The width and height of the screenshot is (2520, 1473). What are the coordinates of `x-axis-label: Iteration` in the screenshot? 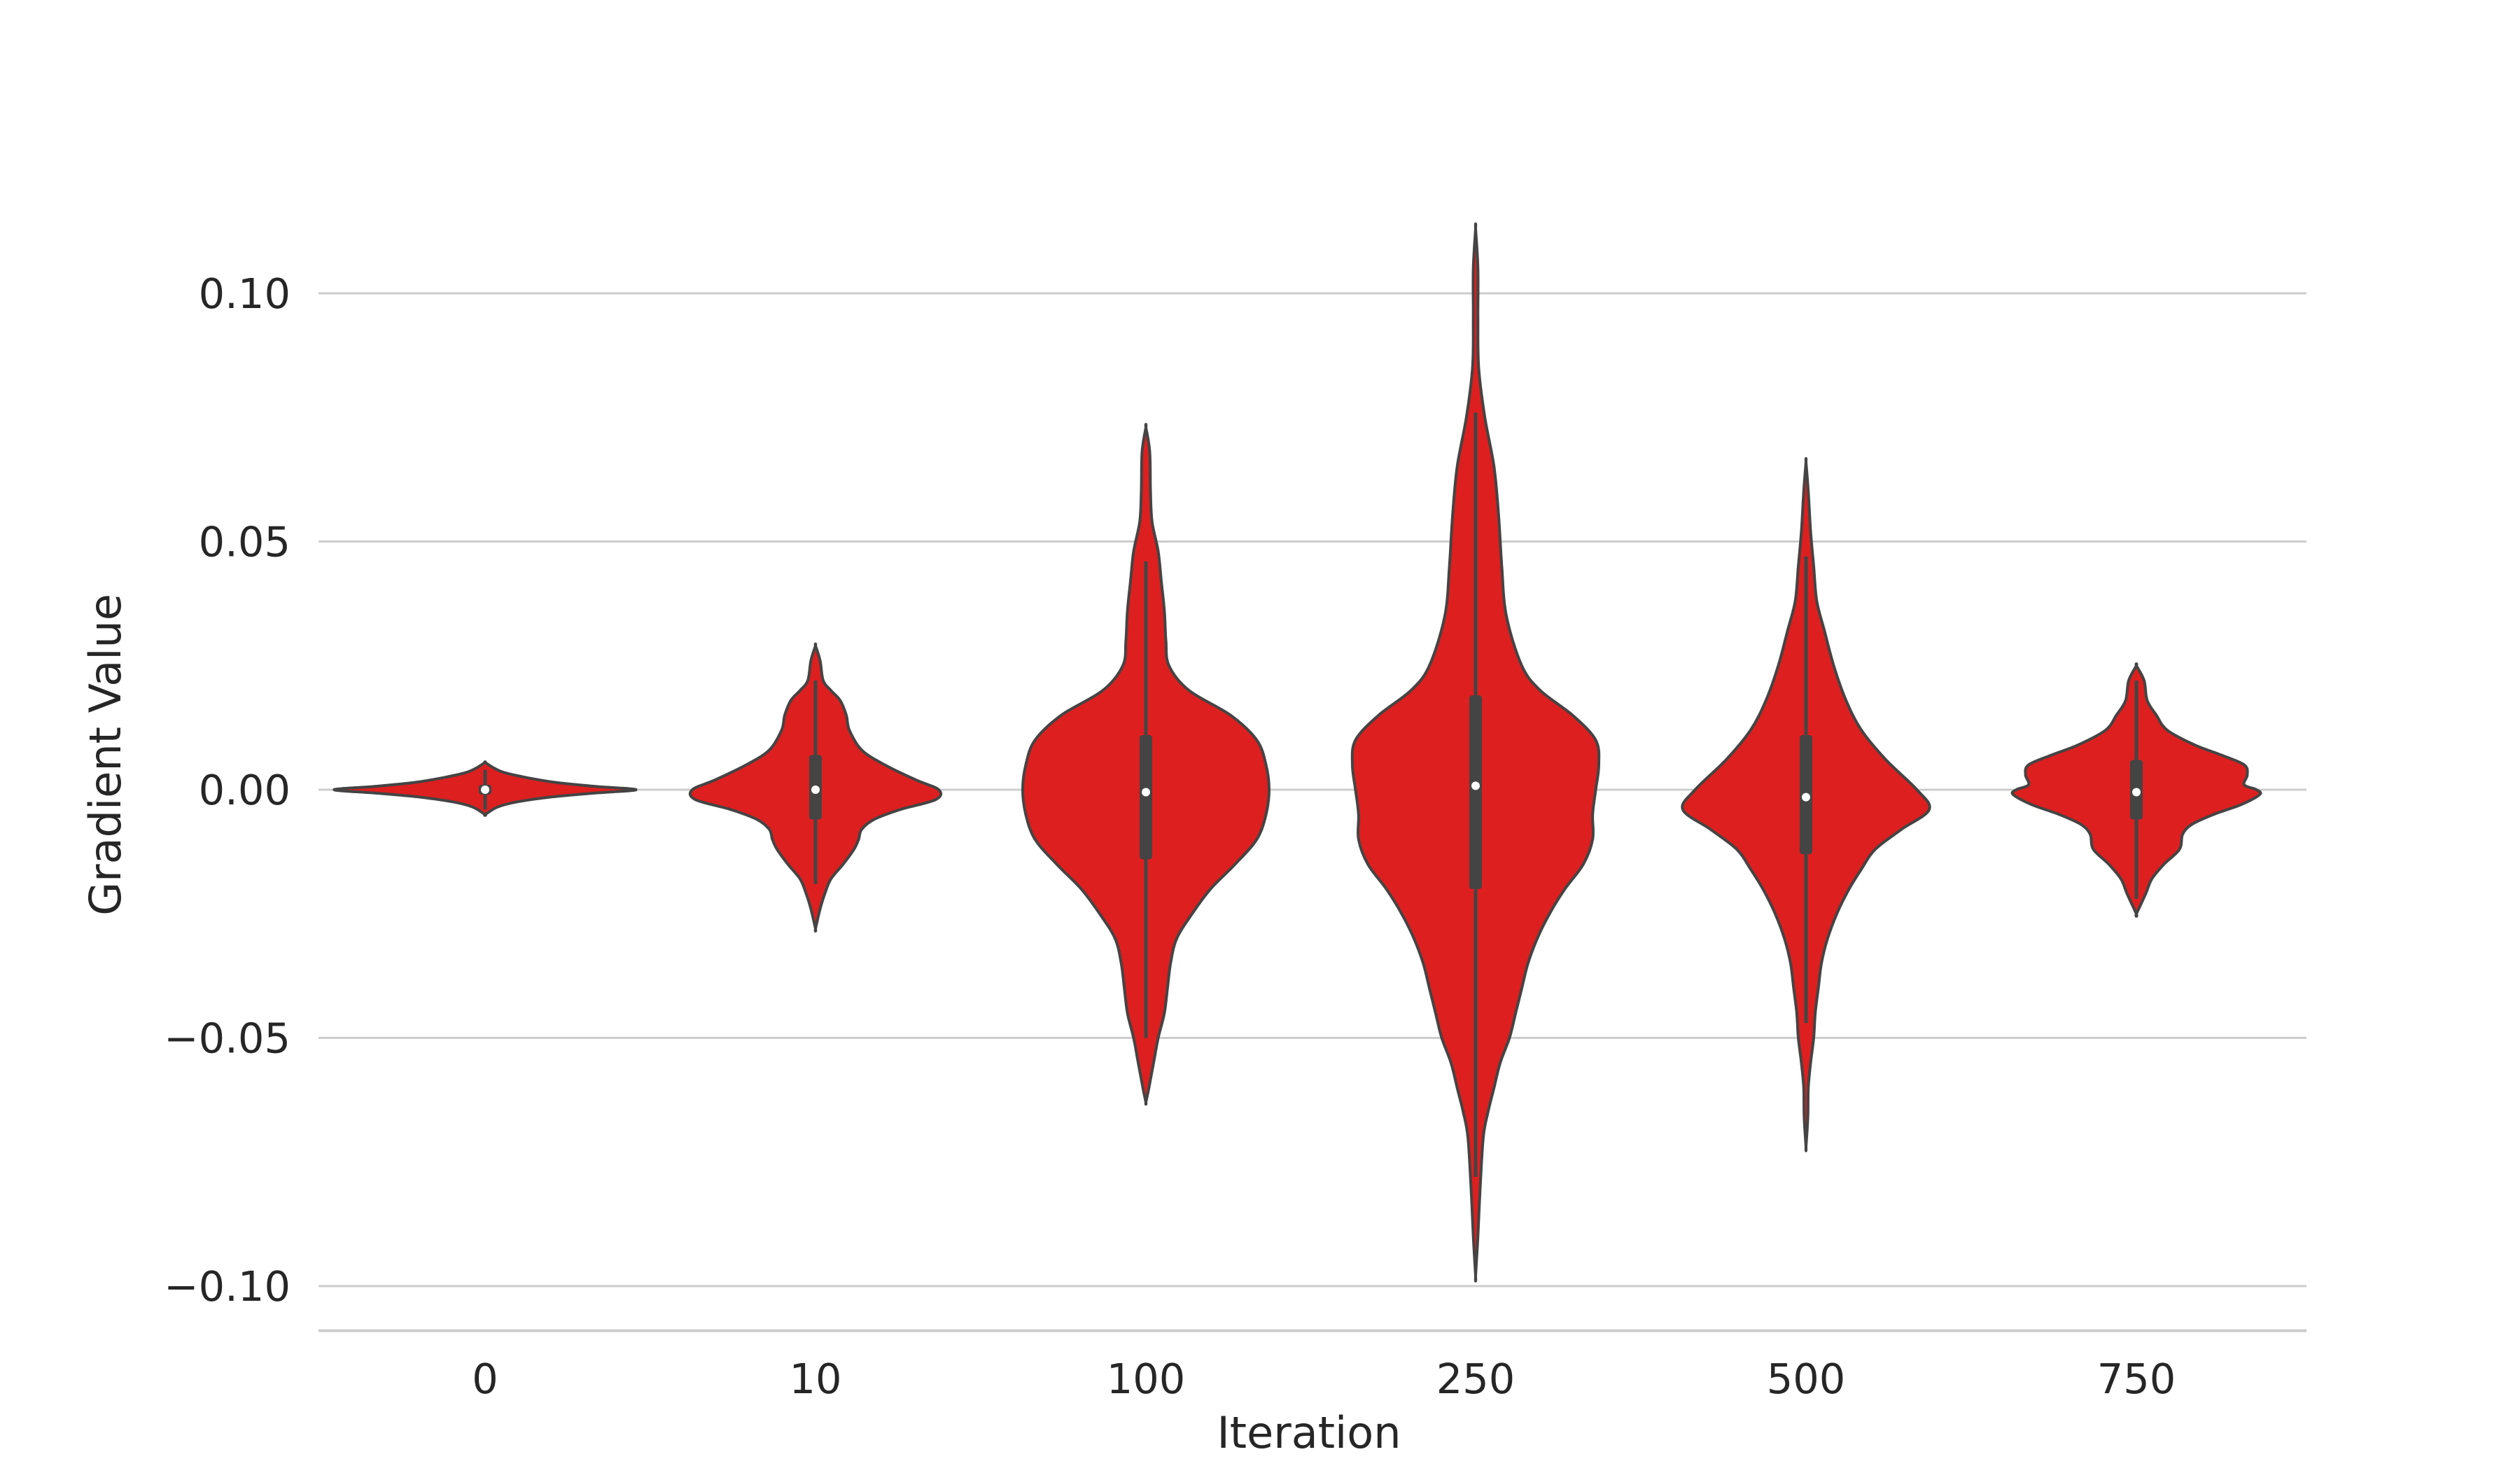 It's located at (1309, 1432).